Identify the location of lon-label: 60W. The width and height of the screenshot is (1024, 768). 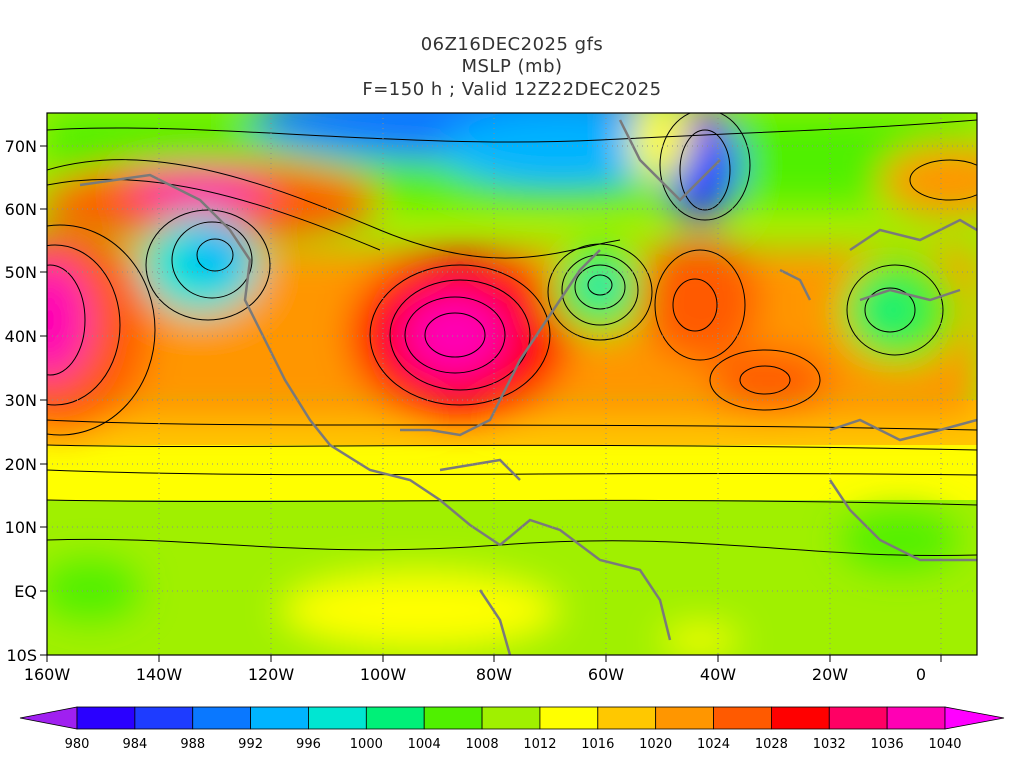
(606, 674).